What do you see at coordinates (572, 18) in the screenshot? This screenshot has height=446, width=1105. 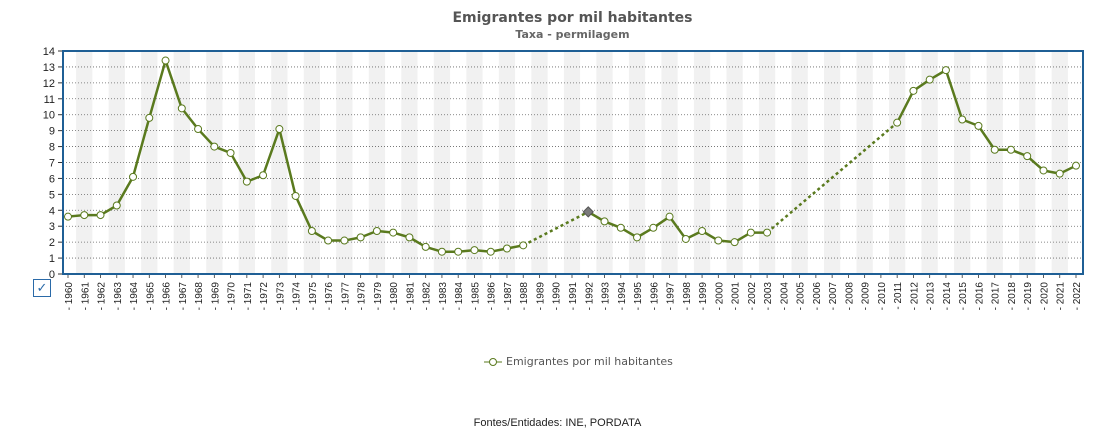 I see `chart-title: Emigrantes por mil habitantes` at bounding box center [572, 18].